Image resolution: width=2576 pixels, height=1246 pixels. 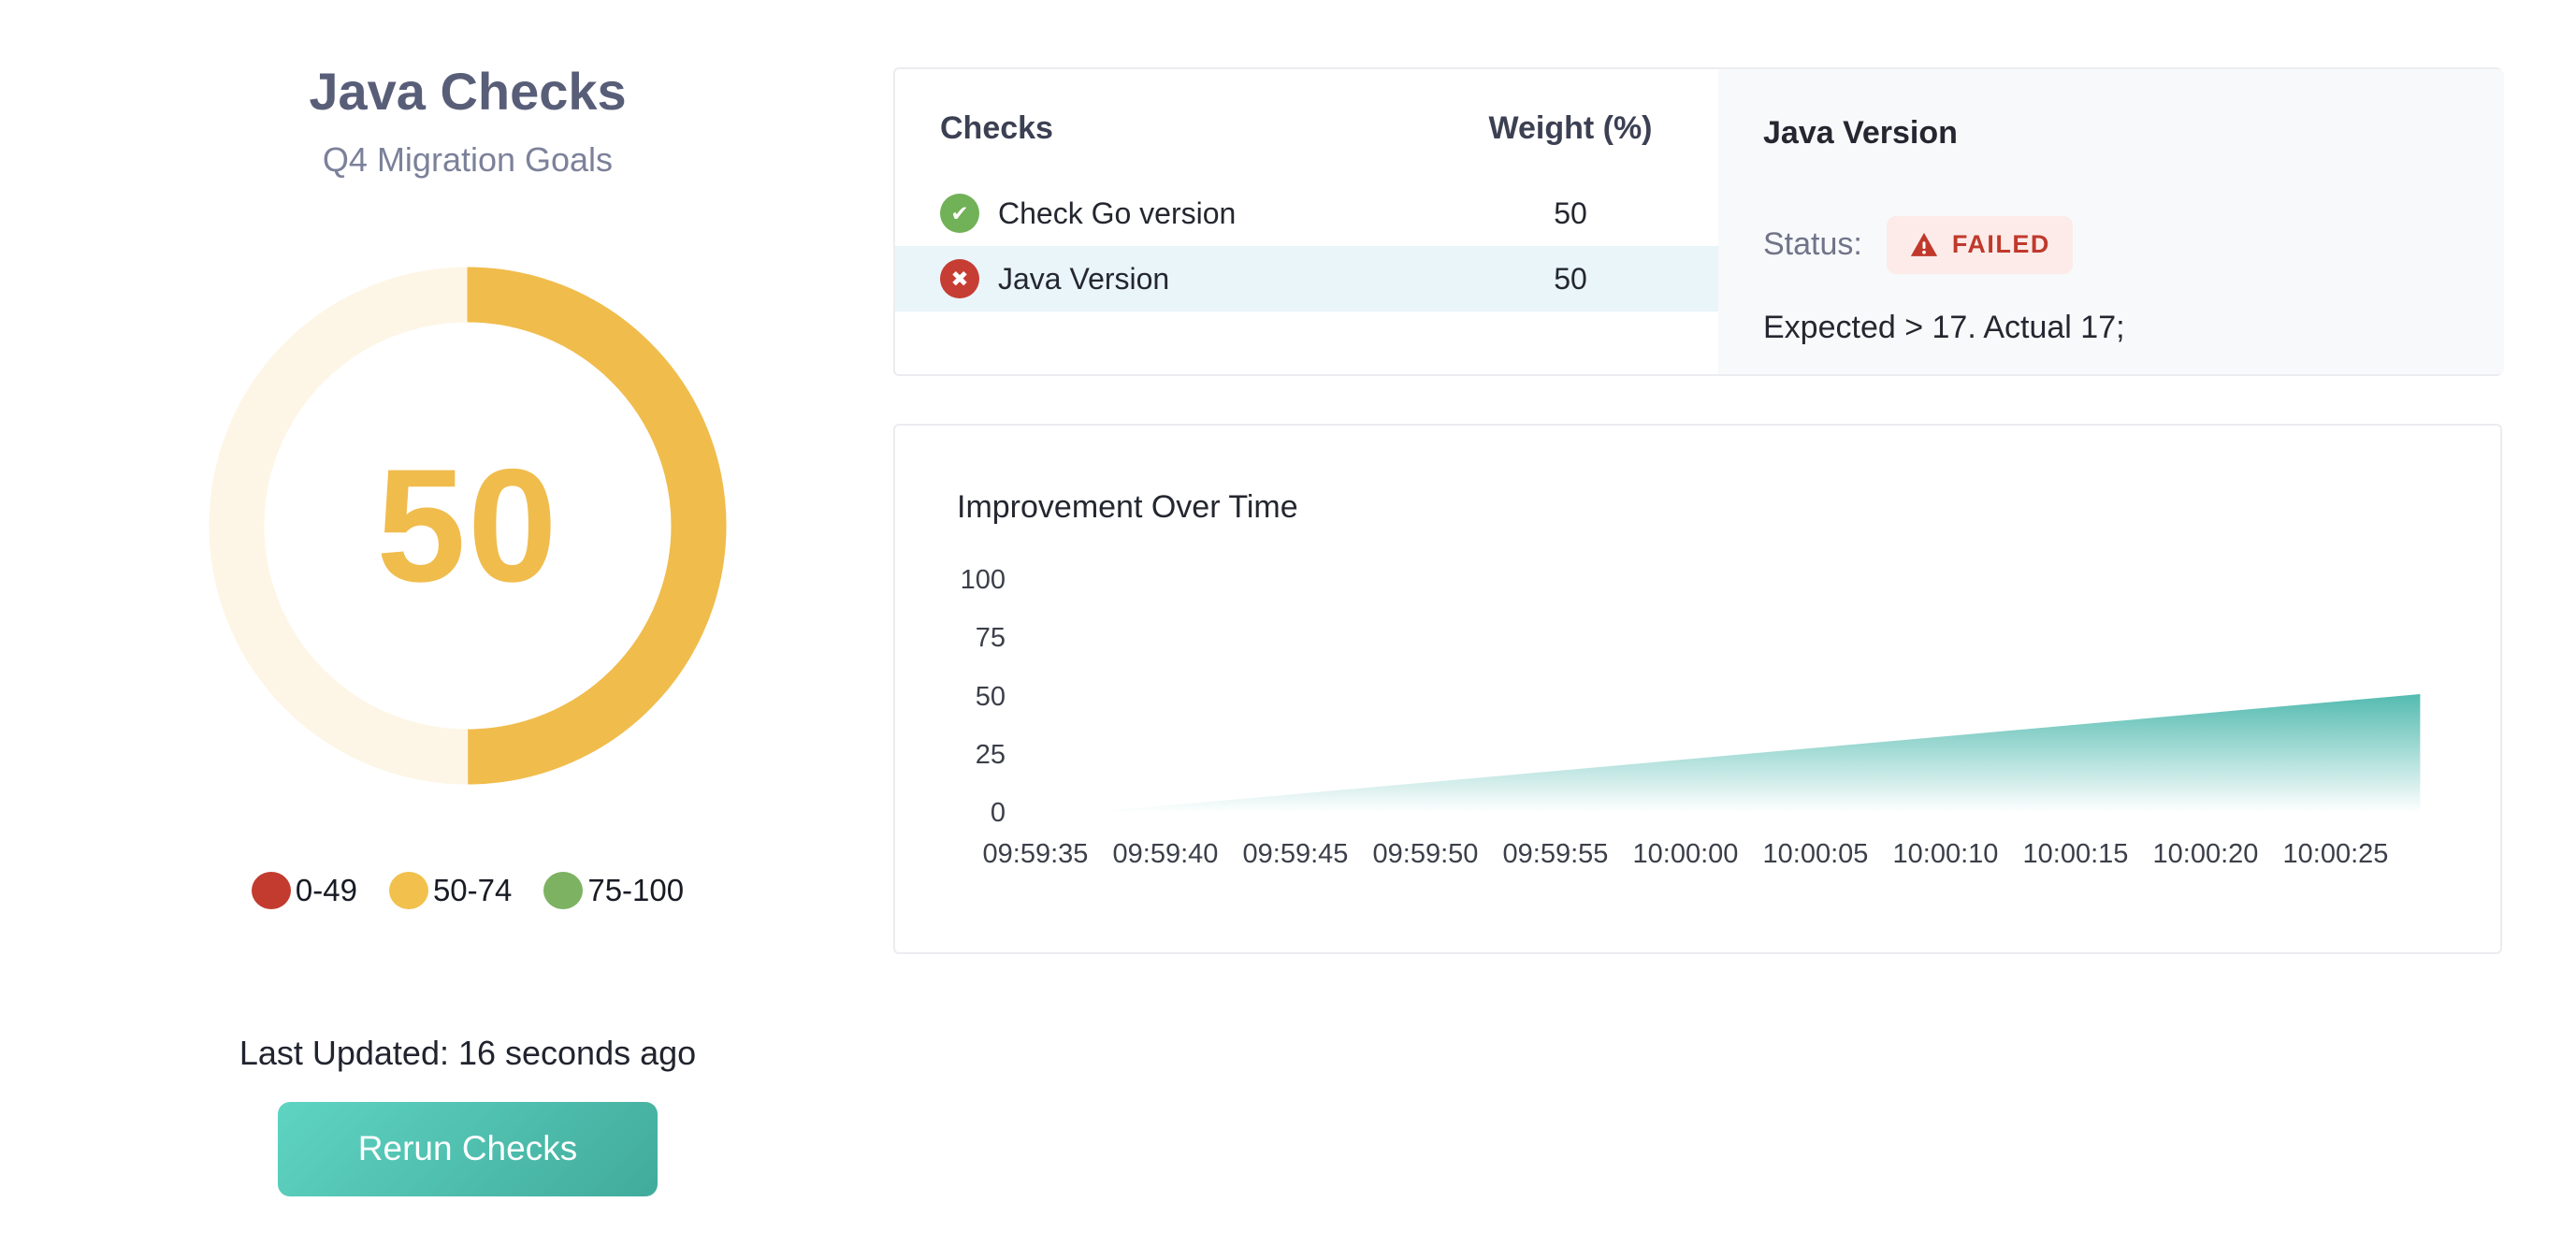 What do you see at coordinates (468, 1148) in the screenshot?
I see `rerun-checks-button: Rerun Checks` at bounding box center [468, 1148].